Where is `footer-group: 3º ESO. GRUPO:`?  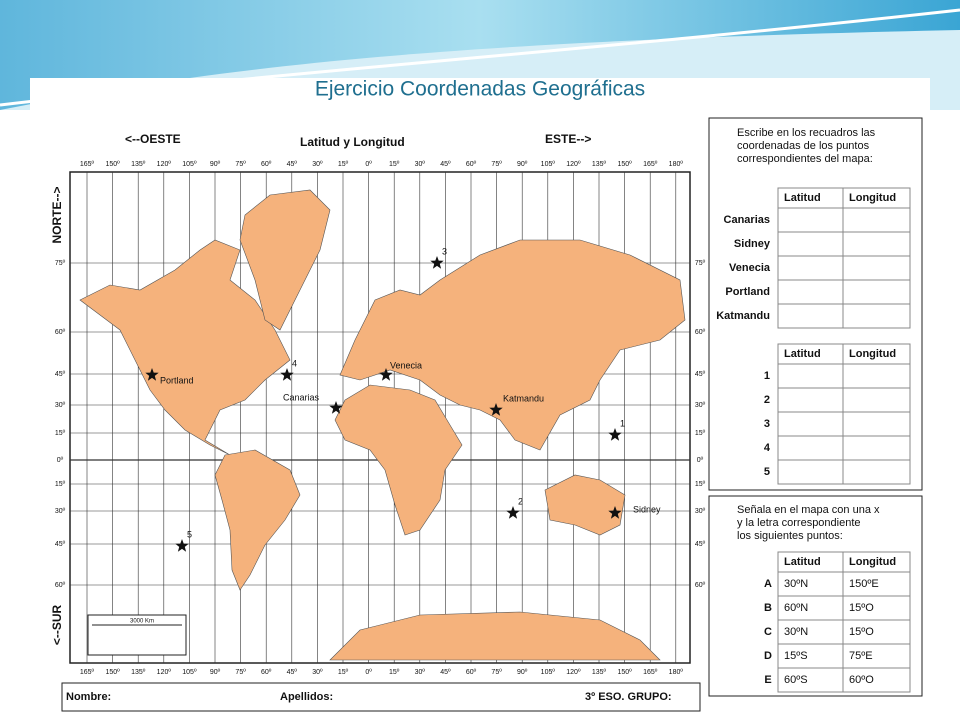 footer-group: 3º ESO. GRUPO: is located at coordinates (628, 697).